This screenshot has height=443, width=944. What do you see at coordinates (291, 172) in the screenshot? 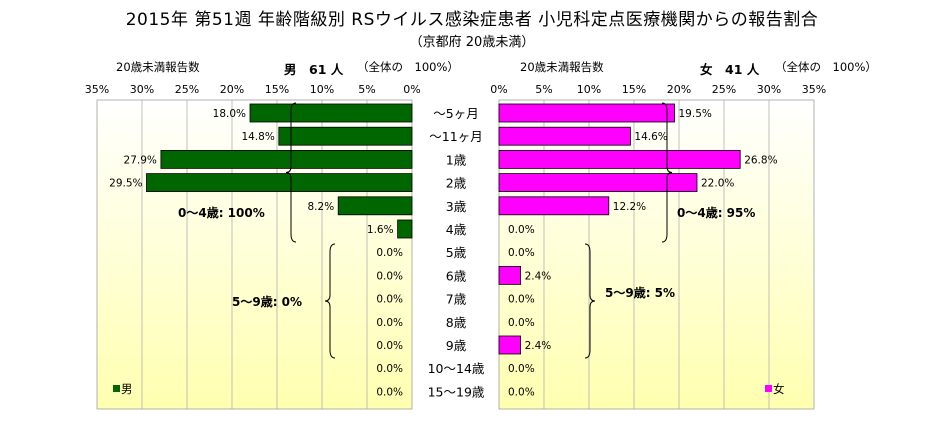
I see `male-0-4-brace` at bounding box center [291, 172].